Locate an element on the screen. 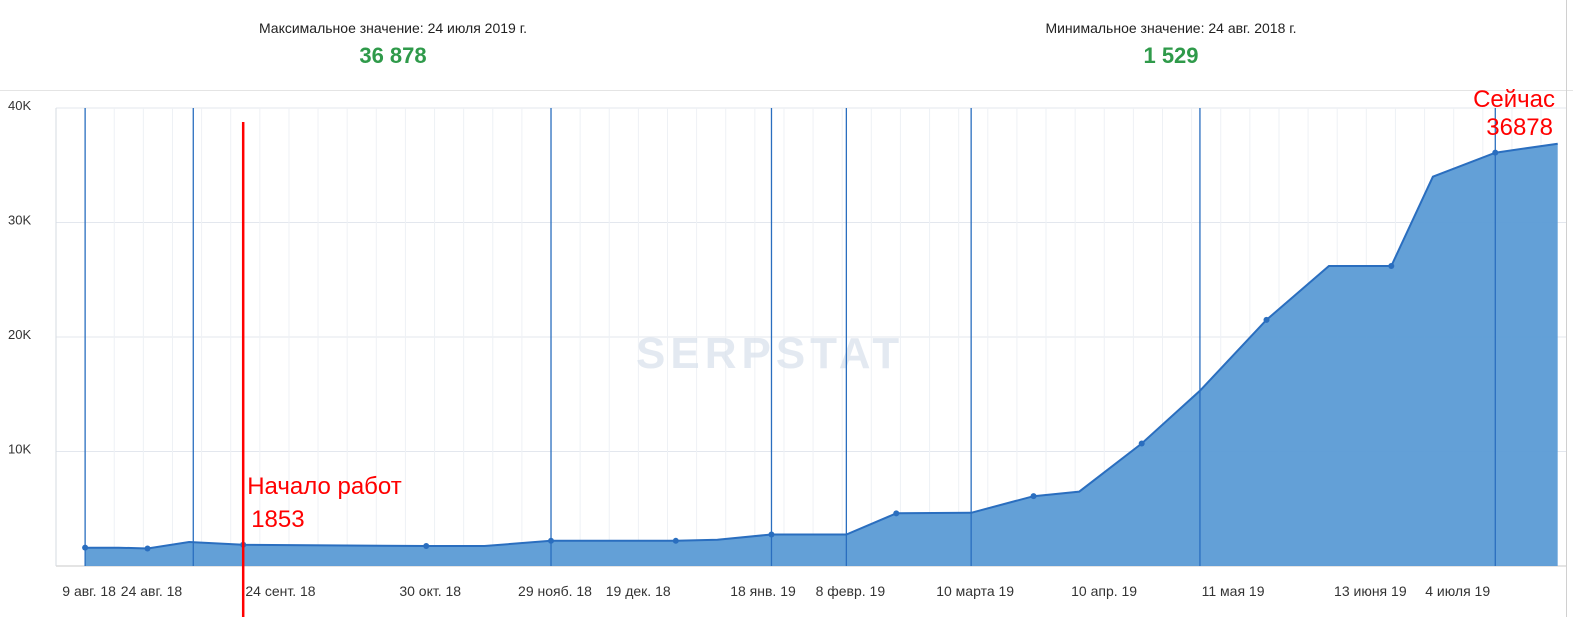  x-tick-label: 24 сент. 18 is located at coordinates (280, 591).